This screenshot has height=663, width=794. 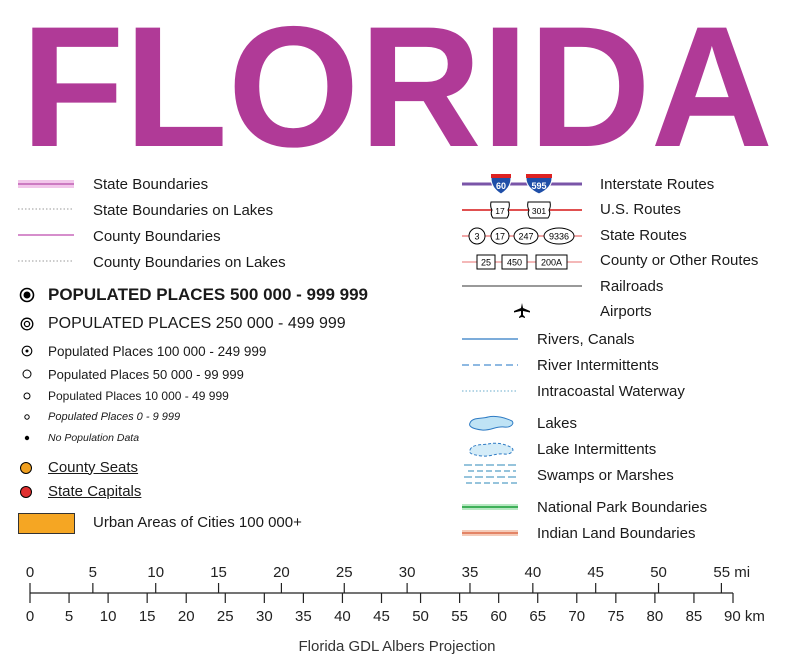 What do you see at coordinates (197, 323) in the screenshot?
I see `pp-250k-label: POPULATED PLACES 250 000 - 499 999` at bounding box center [197, 323].